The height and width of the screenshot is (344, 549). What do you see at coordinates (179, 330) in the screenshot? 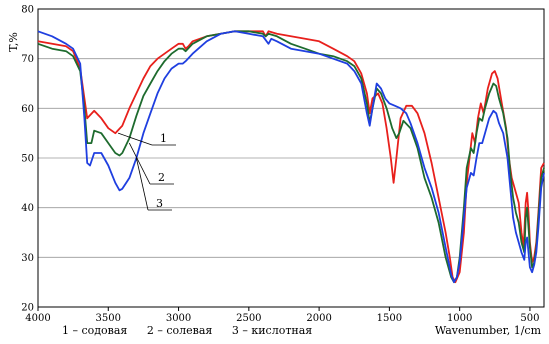
I see `legend-entry: 2 – солевая` at bounding box center [179, 330].